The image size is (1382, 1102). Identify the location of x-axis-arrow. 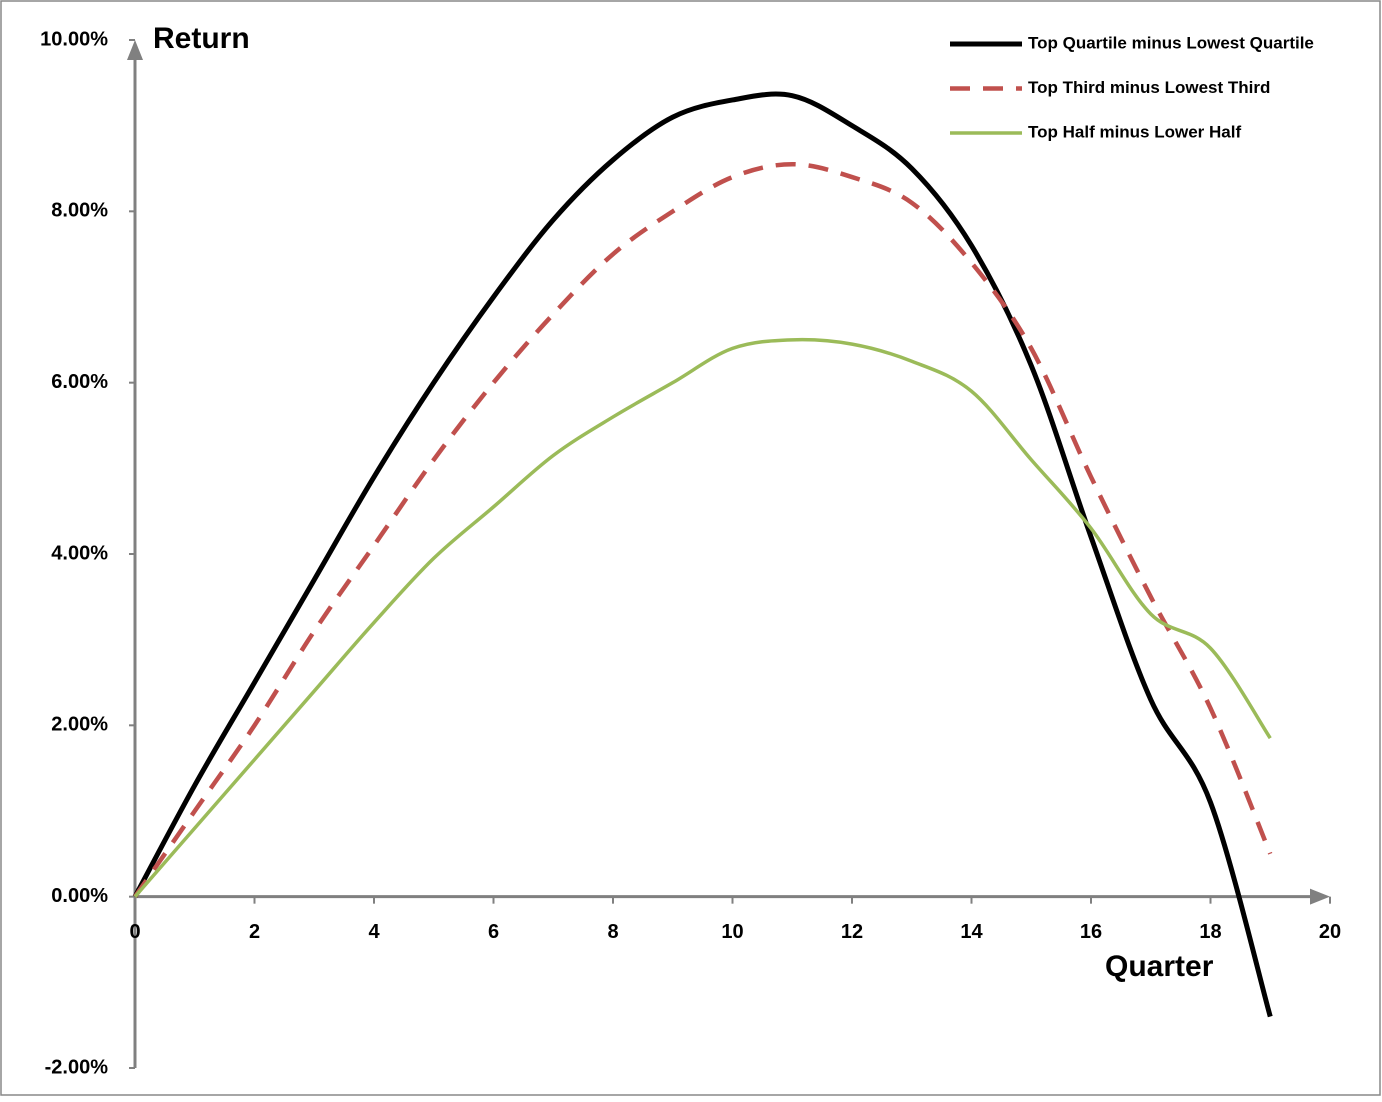
(1320, 896).